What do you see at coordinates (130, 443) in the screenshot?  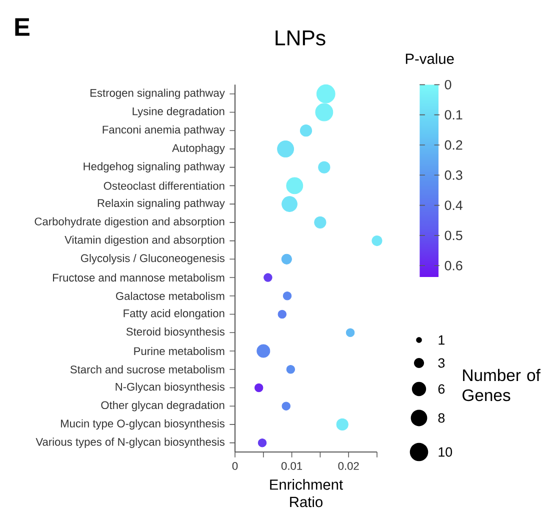 I see `y-tick-label: Various types of N-glycan biosynthesis` at bounding box center [130, 443].